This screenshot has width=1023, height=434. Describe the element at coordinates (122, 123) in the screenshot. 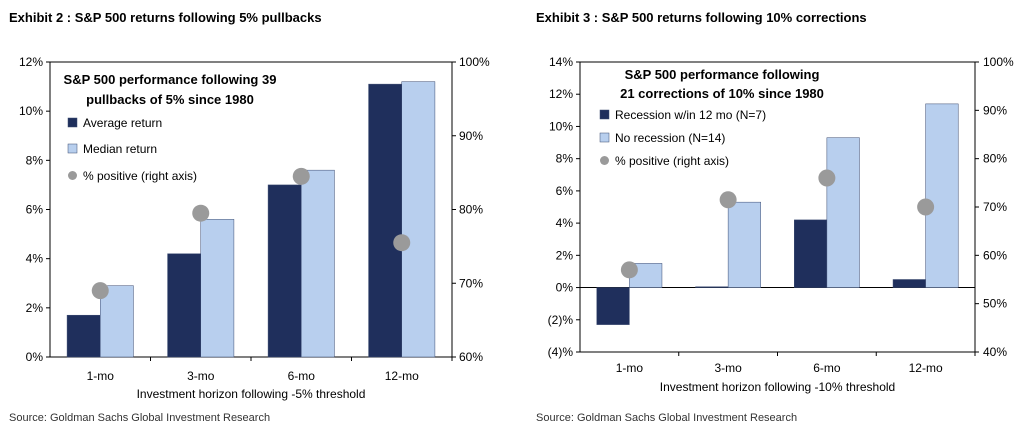

I see `legend-label: Average return` at that location.